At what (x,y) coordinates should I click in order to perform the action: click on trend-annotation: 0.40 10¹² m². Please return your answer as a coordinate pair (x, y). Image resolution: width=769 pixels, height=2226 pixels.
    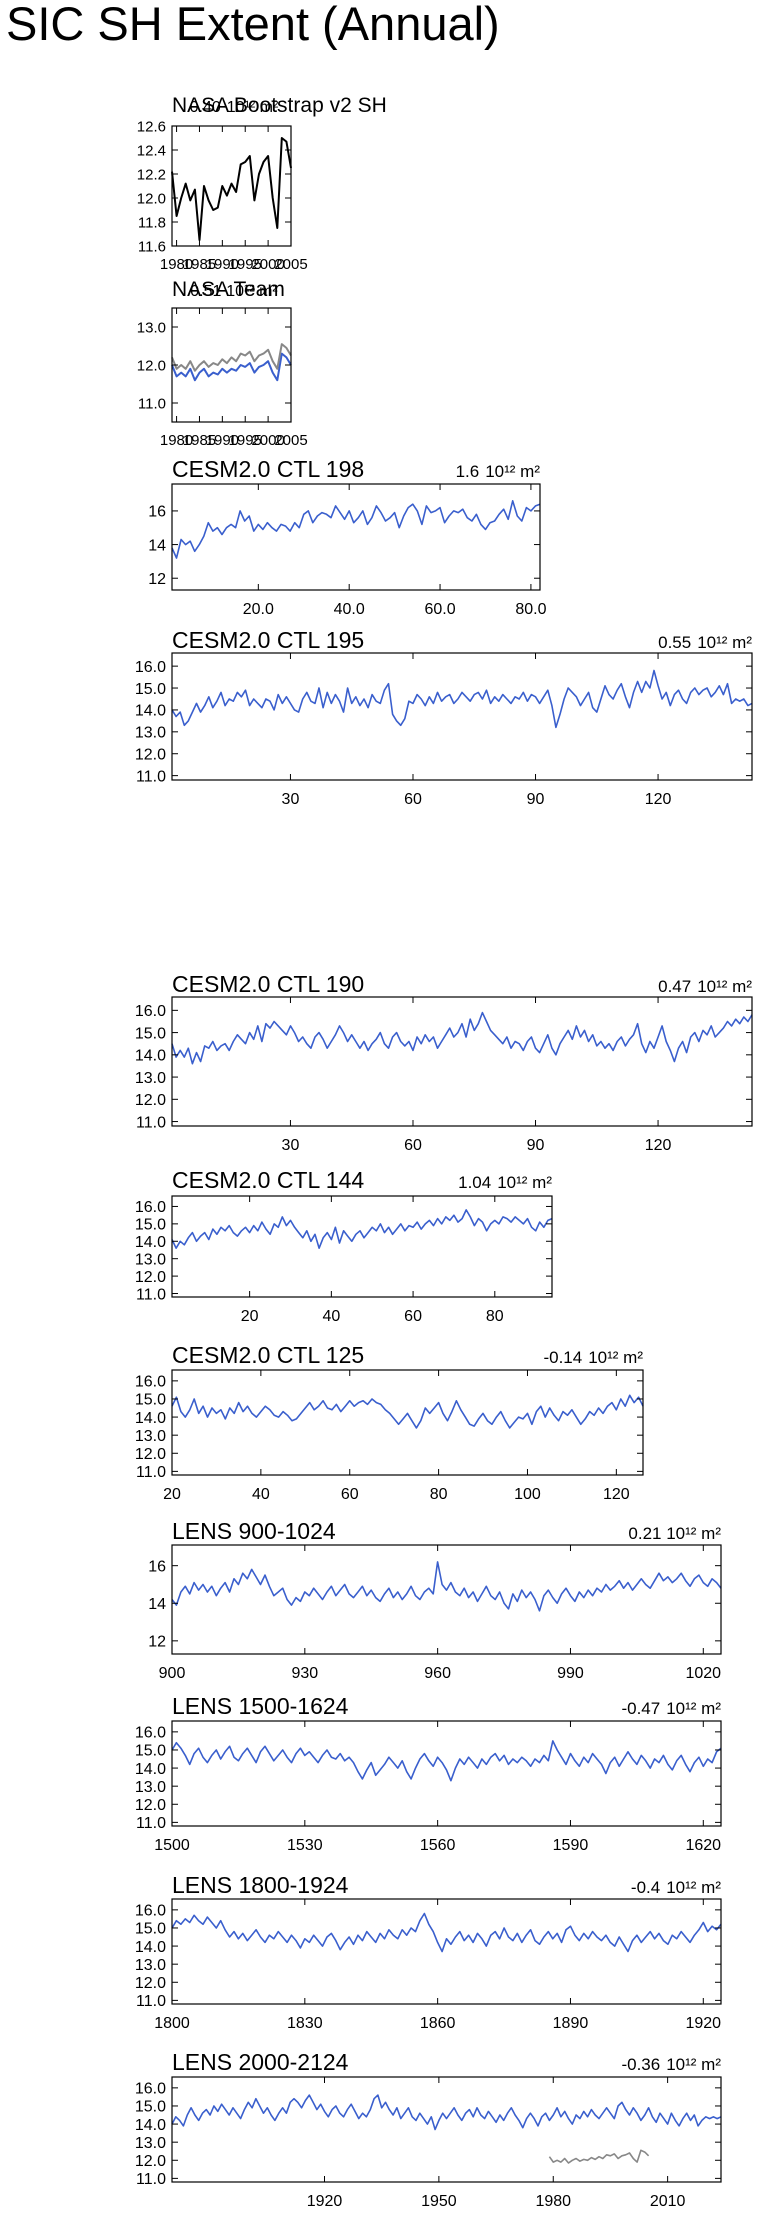
    Looking at the image, I should click on (234, 107).